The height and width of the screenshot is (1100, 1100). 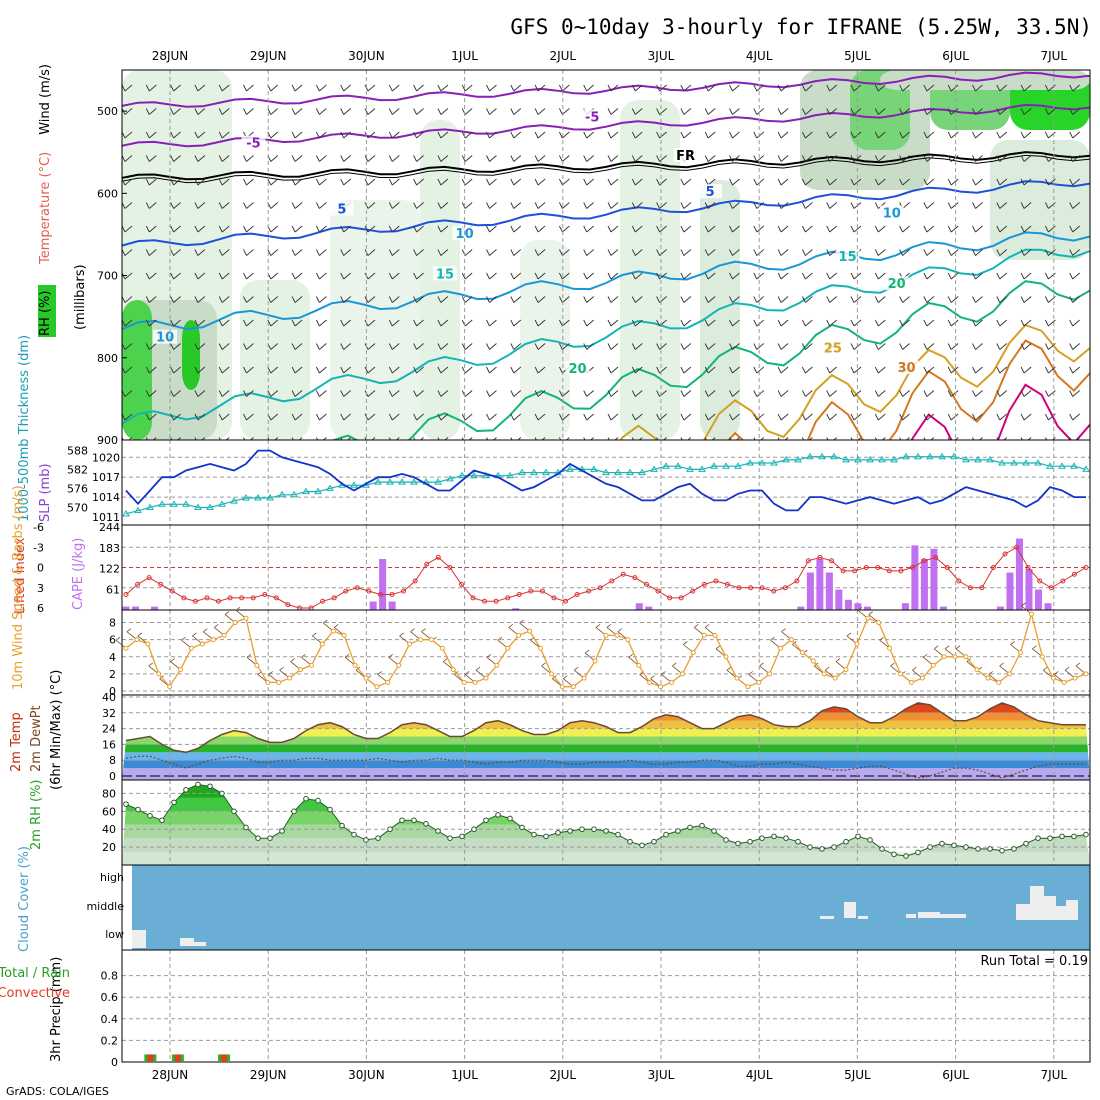 I want to click on contour-label: 15, so click(x=848, y=257).